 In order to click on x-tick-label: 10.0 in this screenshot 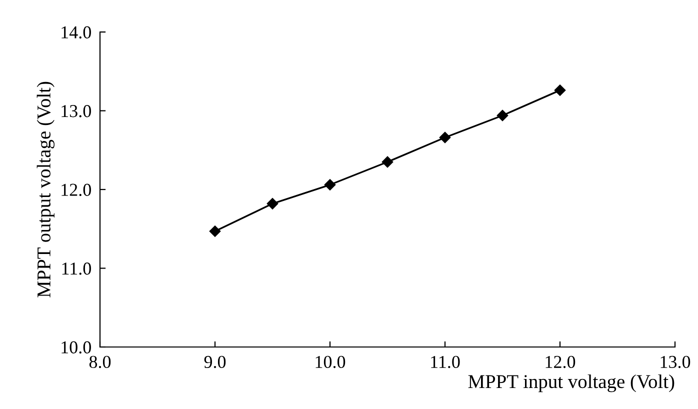, I will do `click(331, 362)`.